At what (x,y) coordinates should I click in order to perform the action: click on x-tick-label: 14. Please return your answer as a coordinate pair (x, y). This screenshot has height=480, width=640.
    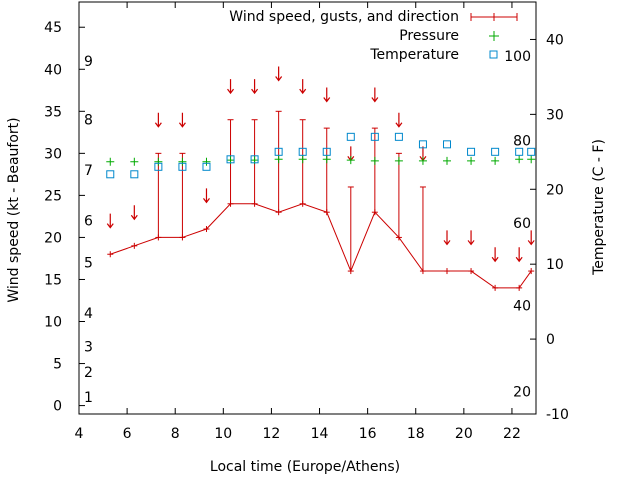
    Looking at the image, I should click on (320, 434).